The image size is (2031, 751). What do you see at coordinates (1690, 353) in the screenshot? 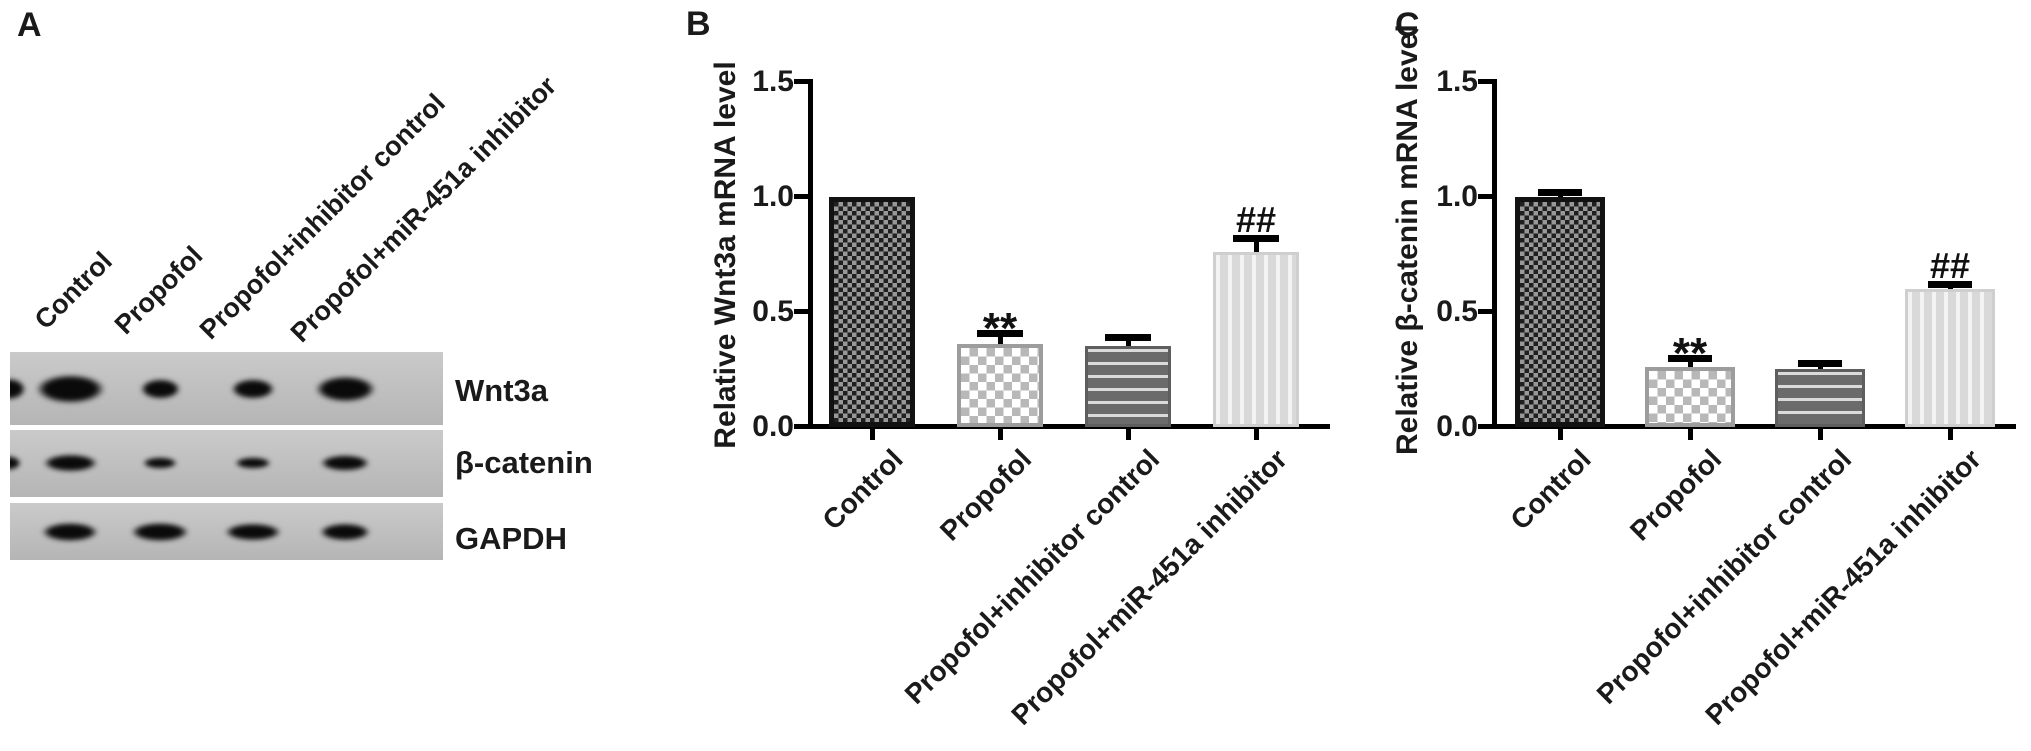
I see `panel-c-significance-label: **` at bounding box center [1690, 353].